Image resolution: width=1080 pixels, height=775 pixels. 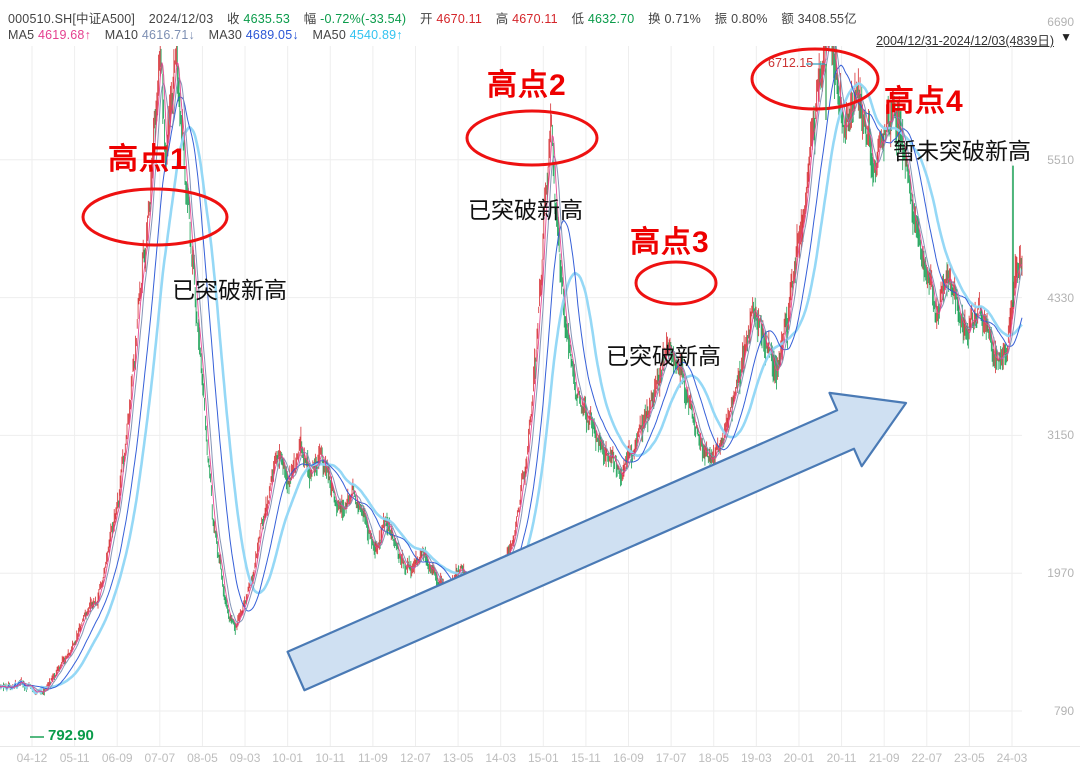 What do you see at coordinates (1060, 22) in the screenshot?
I see `y-axis-tick: 6690` at bounding box center [1060, 22].